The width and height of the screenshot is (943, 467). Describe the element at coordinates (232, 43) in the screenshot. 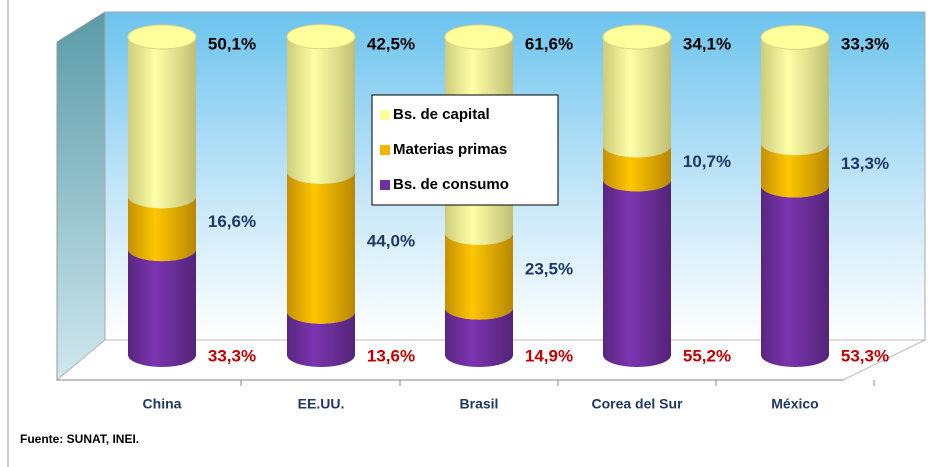

I see `value-label: 50,1%` at that location.